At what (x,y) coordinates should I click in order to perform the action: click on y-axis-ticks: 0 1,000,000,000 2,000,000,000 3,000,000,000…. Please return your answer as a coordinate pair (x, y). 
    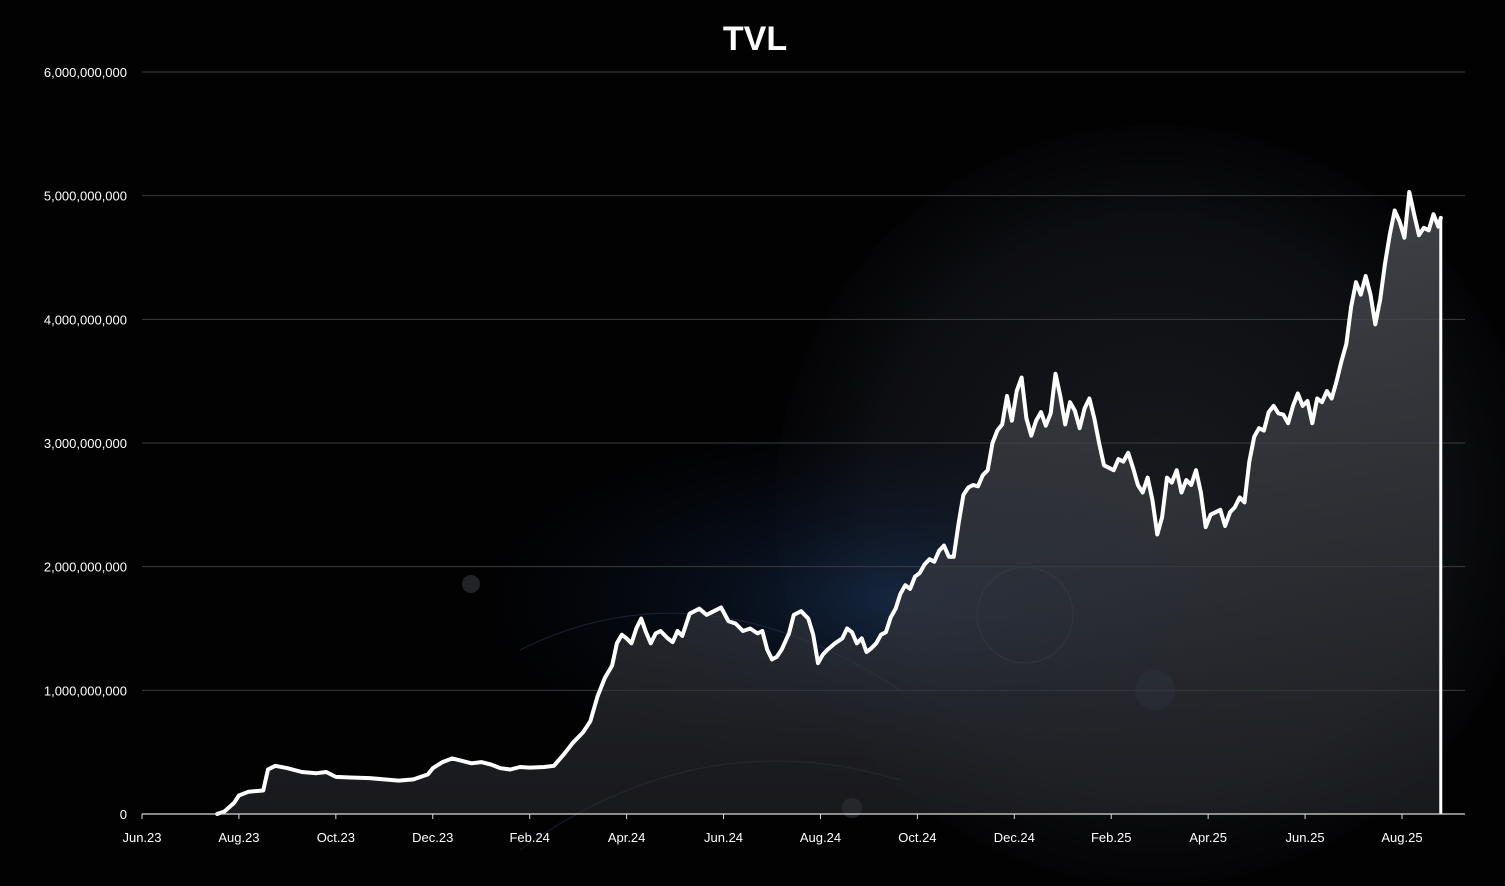
    Looking at the image, I should click on (85, 443).